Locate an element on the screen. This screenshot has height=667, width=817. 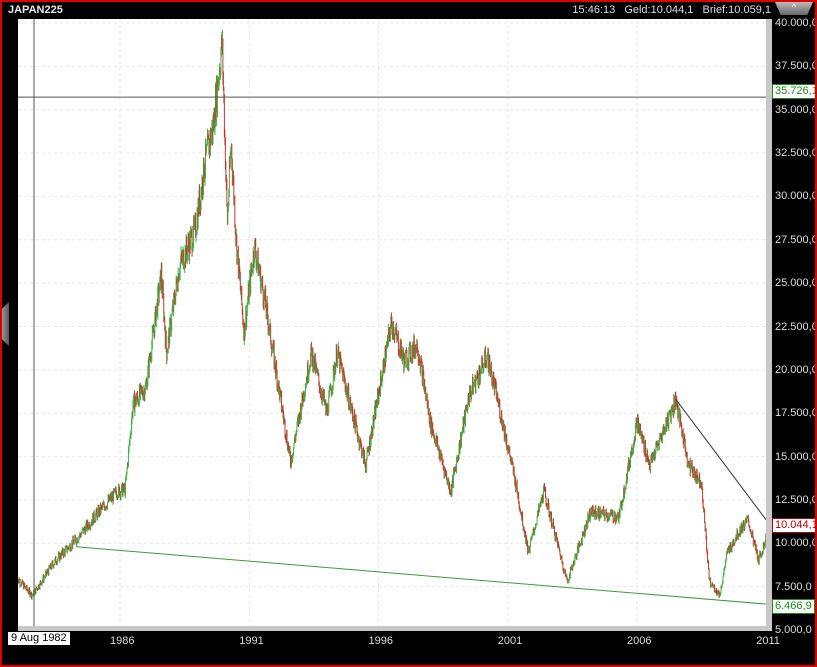
resistance-trendline is located at coordinates (723, 463).